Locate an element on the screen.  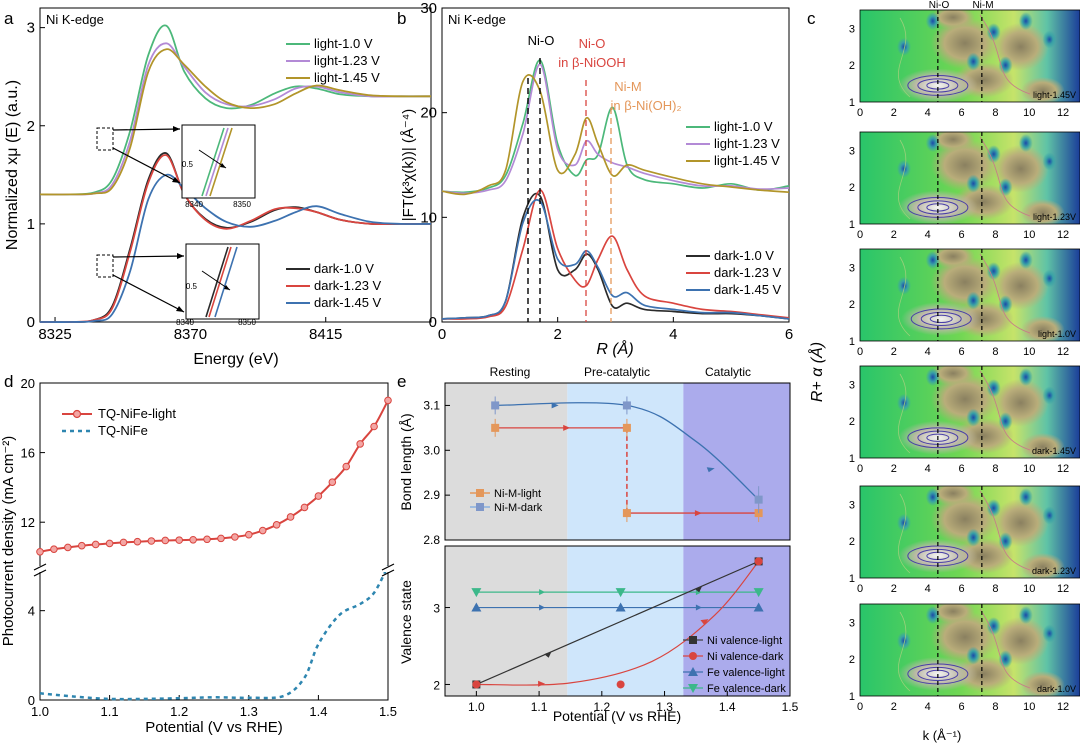
point-Ni-M-dark is located at coordinates (758, 499).